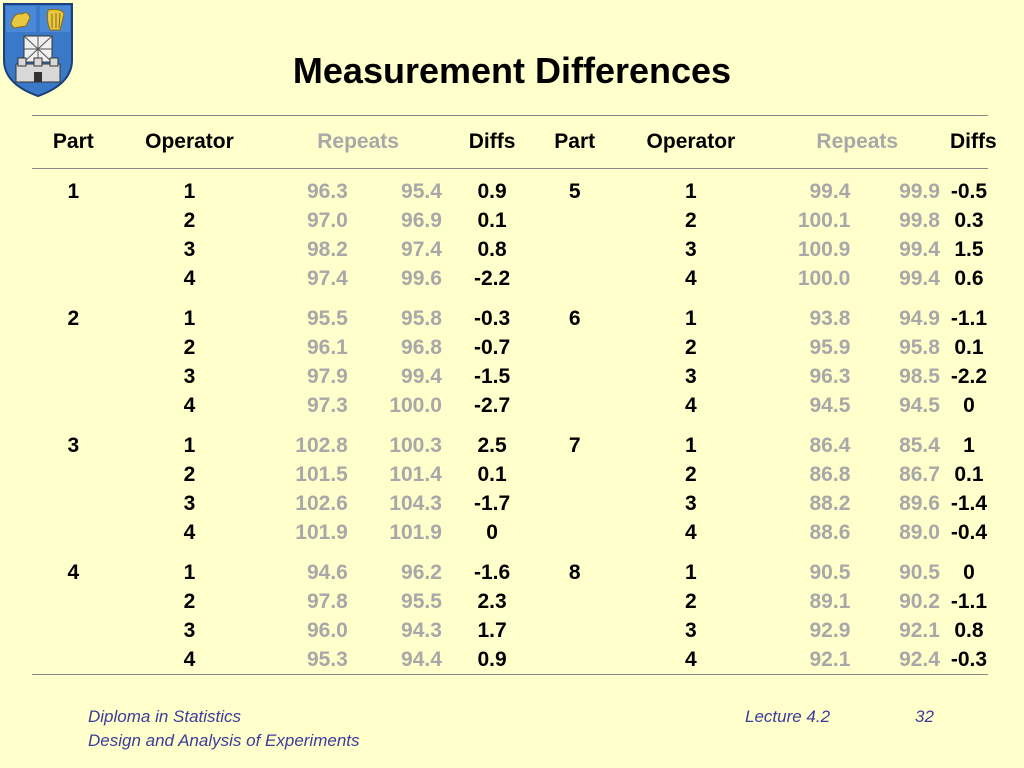 This screenshot has height=768, width=1024. I want to click on table-row: 2 101.5 101.4 0.1 2 86.8 86.7 0.1, so click(510, 474).